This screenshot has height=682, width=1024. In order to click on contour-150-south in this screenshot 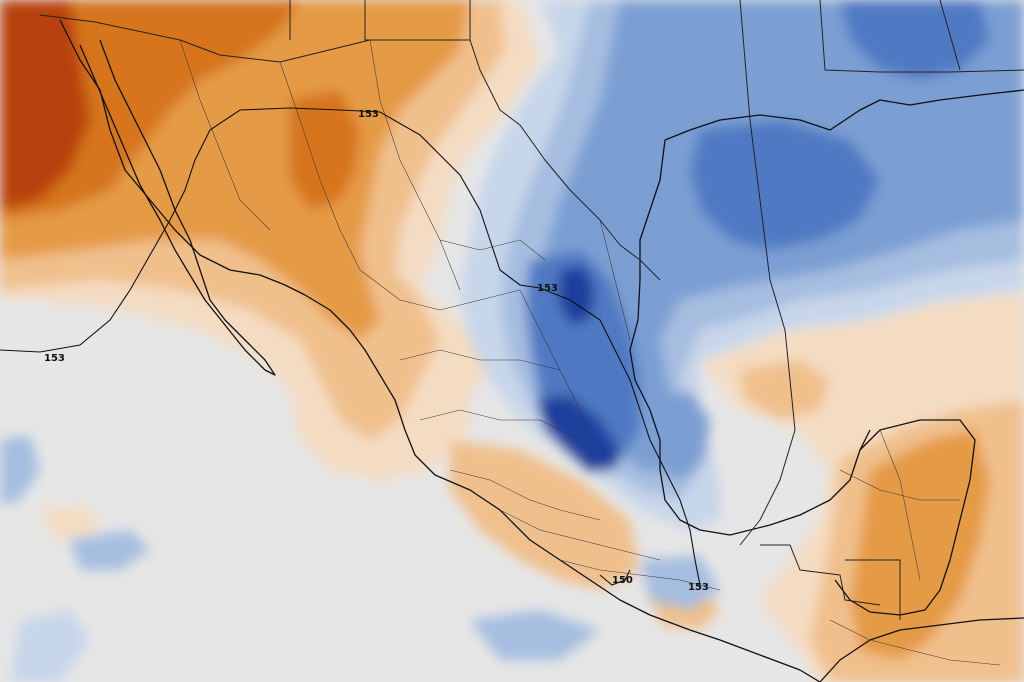, I will do `click(615, 577)`.